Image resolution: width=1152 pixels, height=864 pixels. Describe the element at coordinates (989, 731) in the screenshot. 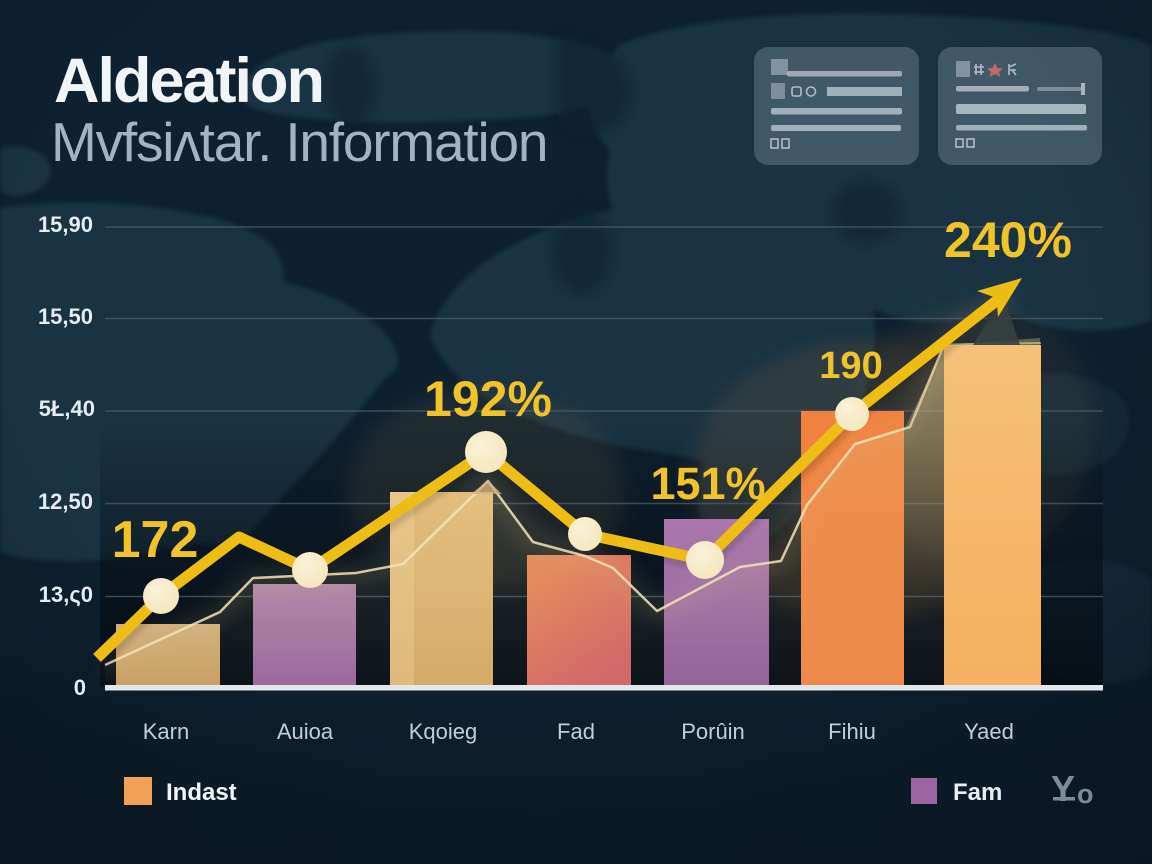

I see `svg-text: Yaed` at that location.